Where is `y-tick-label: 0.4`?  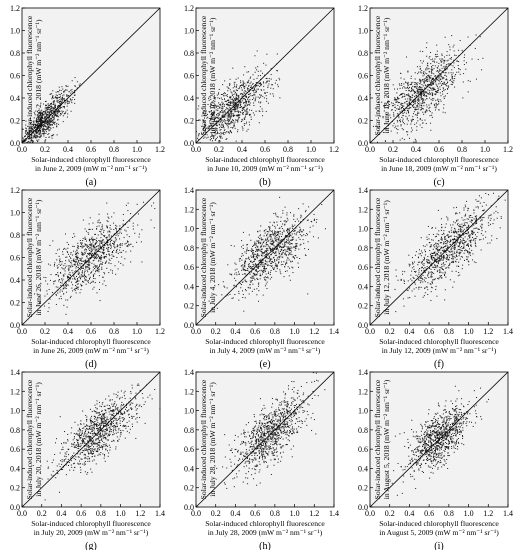 y-tick-label: 0.4 is located at coordinates (189, 98).